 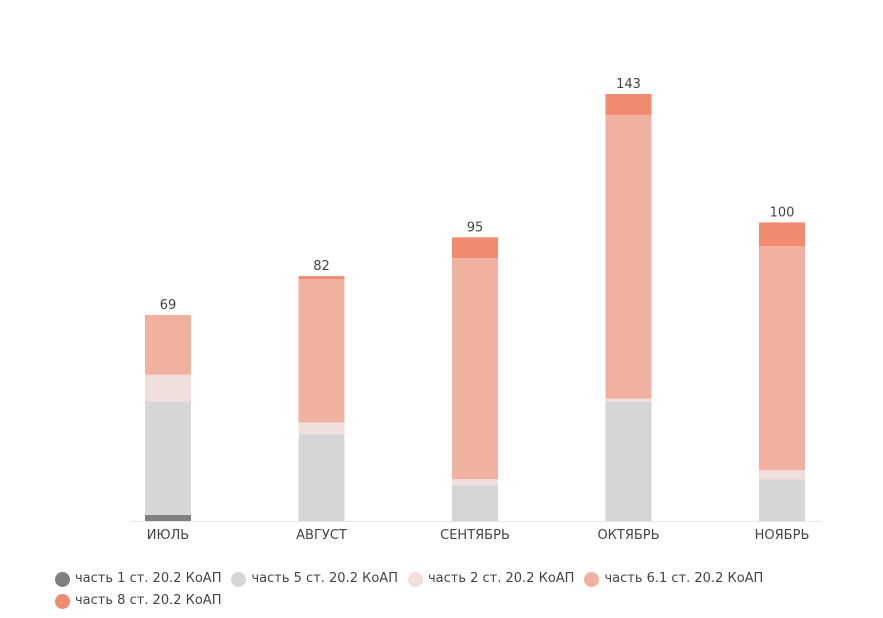 What do you see at coordinates (628, 84) in the screenshot?
I see `total-label-4: 143` at bounding box center [628, 84].